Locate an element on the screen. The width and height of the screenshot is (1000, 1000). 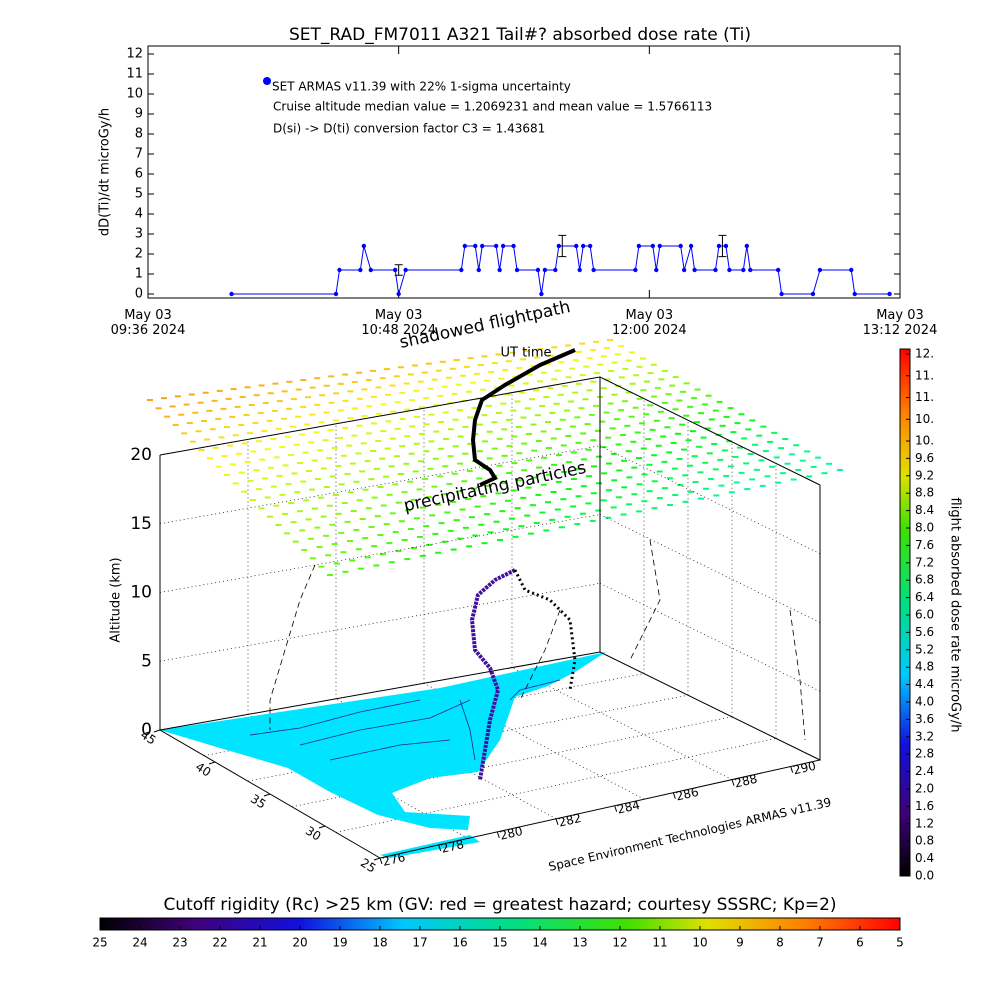
x-tick-label: 284 is located at coordinates (628, 807).